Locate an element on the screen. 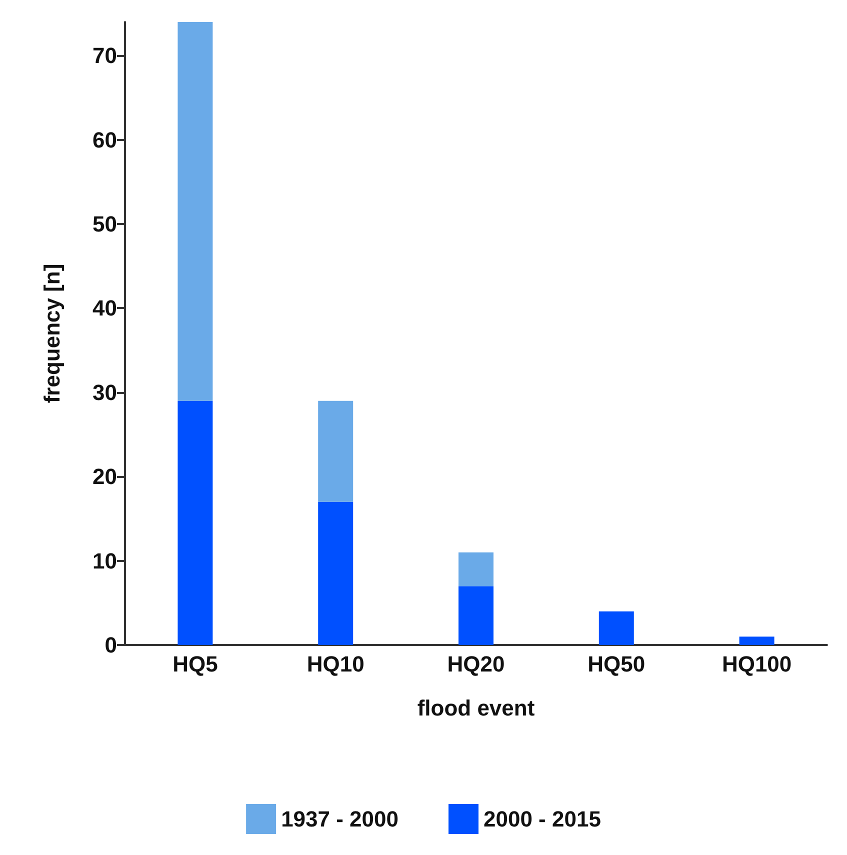 The height and width of the screenshot is (855, 847). y-tick-label: 50 is located at coordinates (104, 224).